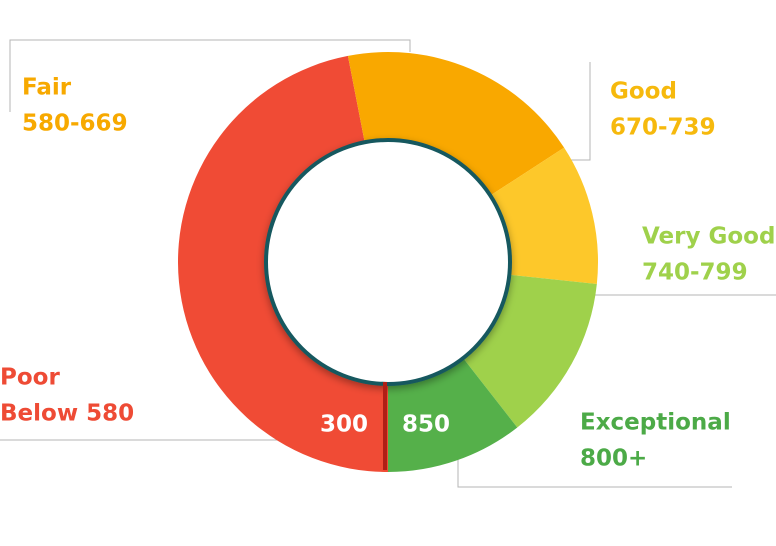  What do you see at coordinates (426, 425) in the screenshot?
I see `end-label: 850` at bounding box center [426, 425].